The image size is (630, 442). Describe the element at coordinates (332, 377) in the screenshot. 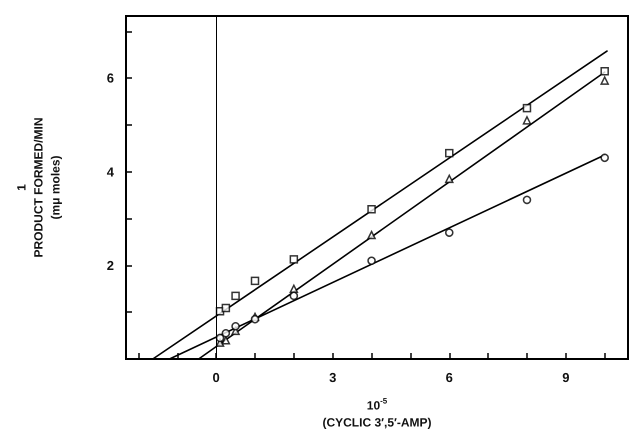

I see `x-tick-label: 3` at that location.